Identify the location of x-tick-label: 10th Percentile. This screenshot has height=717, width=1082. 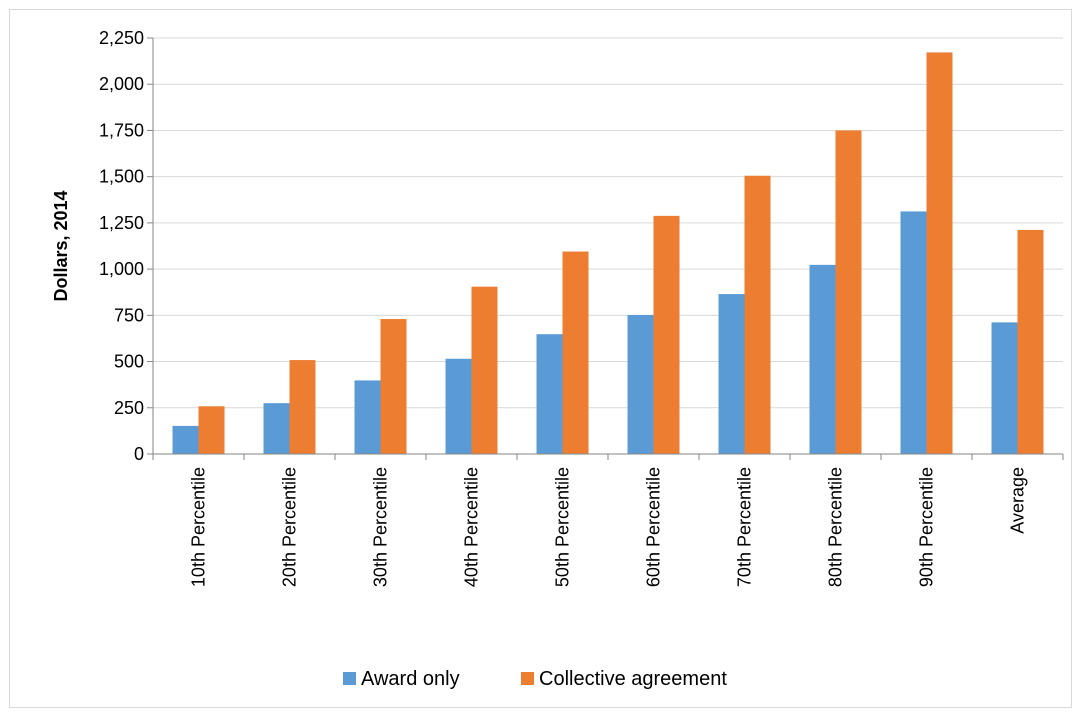
(199, 527).